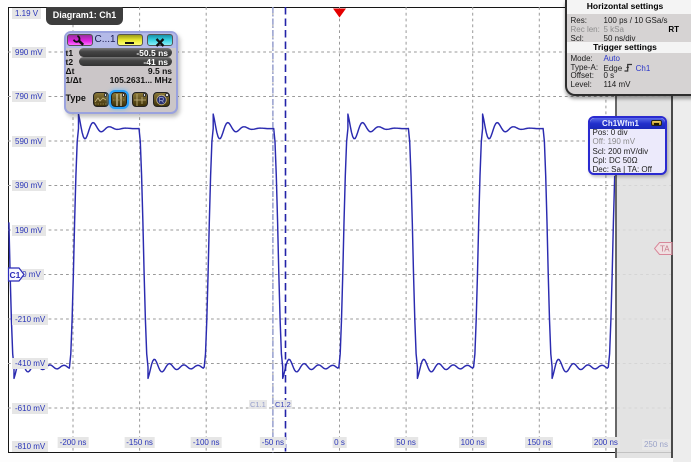 Image resolution: width=691 pixels, height=462 pixels. What do you see at coordinates (15, 275) in the screenshot?
I see `svg-text: C1` at bounding box center [15, 275].